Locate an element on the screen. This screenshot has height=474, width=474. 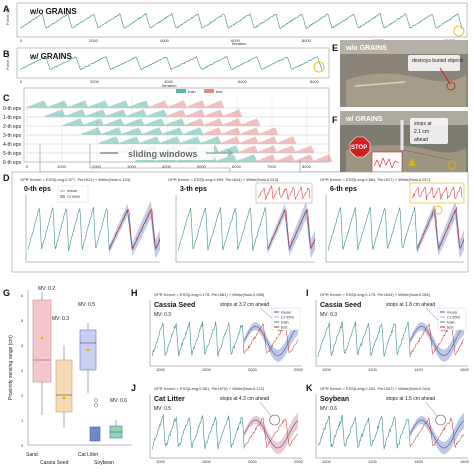
g-box is located at coordinates (64, 386).